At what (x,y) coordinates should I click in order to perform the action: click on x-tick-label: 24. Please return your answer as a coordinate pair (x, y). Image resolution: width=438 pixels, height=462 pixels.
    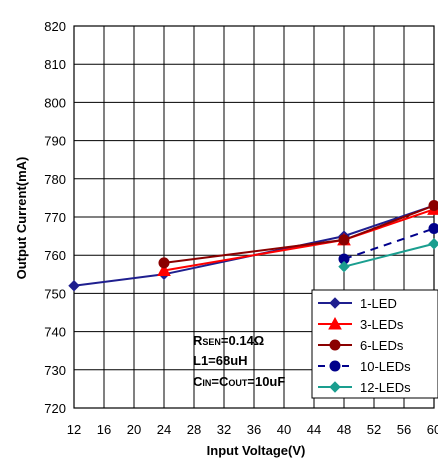
    Looking at the image, I should click on (164, 429).